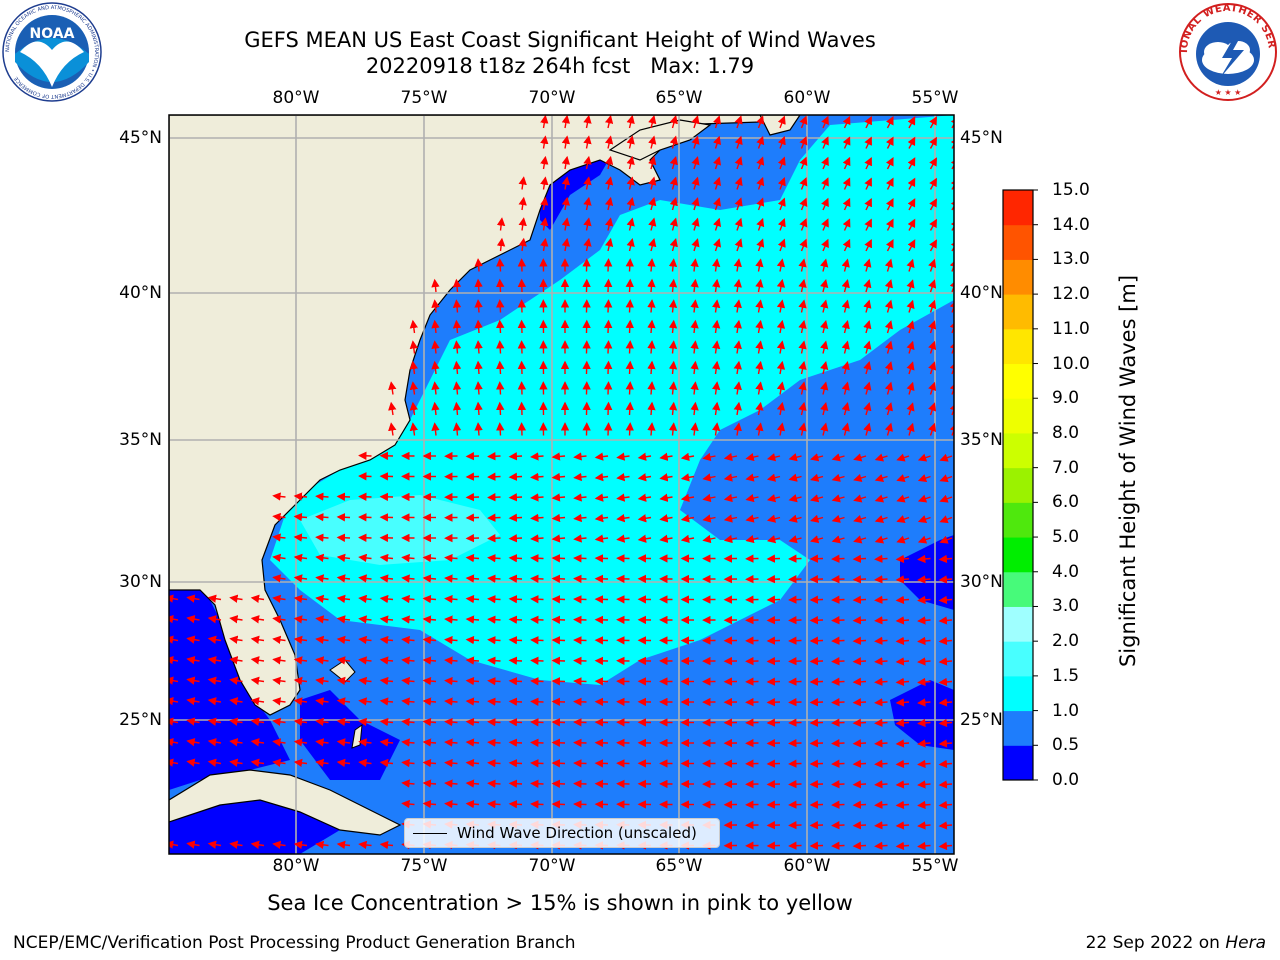 This screenshot has height=960, width=1280. Describe the element at coordinates (1128, 471) in the screenshot. I see `colorbar-label: Significant Height of Wind Waves [m]` at that location.